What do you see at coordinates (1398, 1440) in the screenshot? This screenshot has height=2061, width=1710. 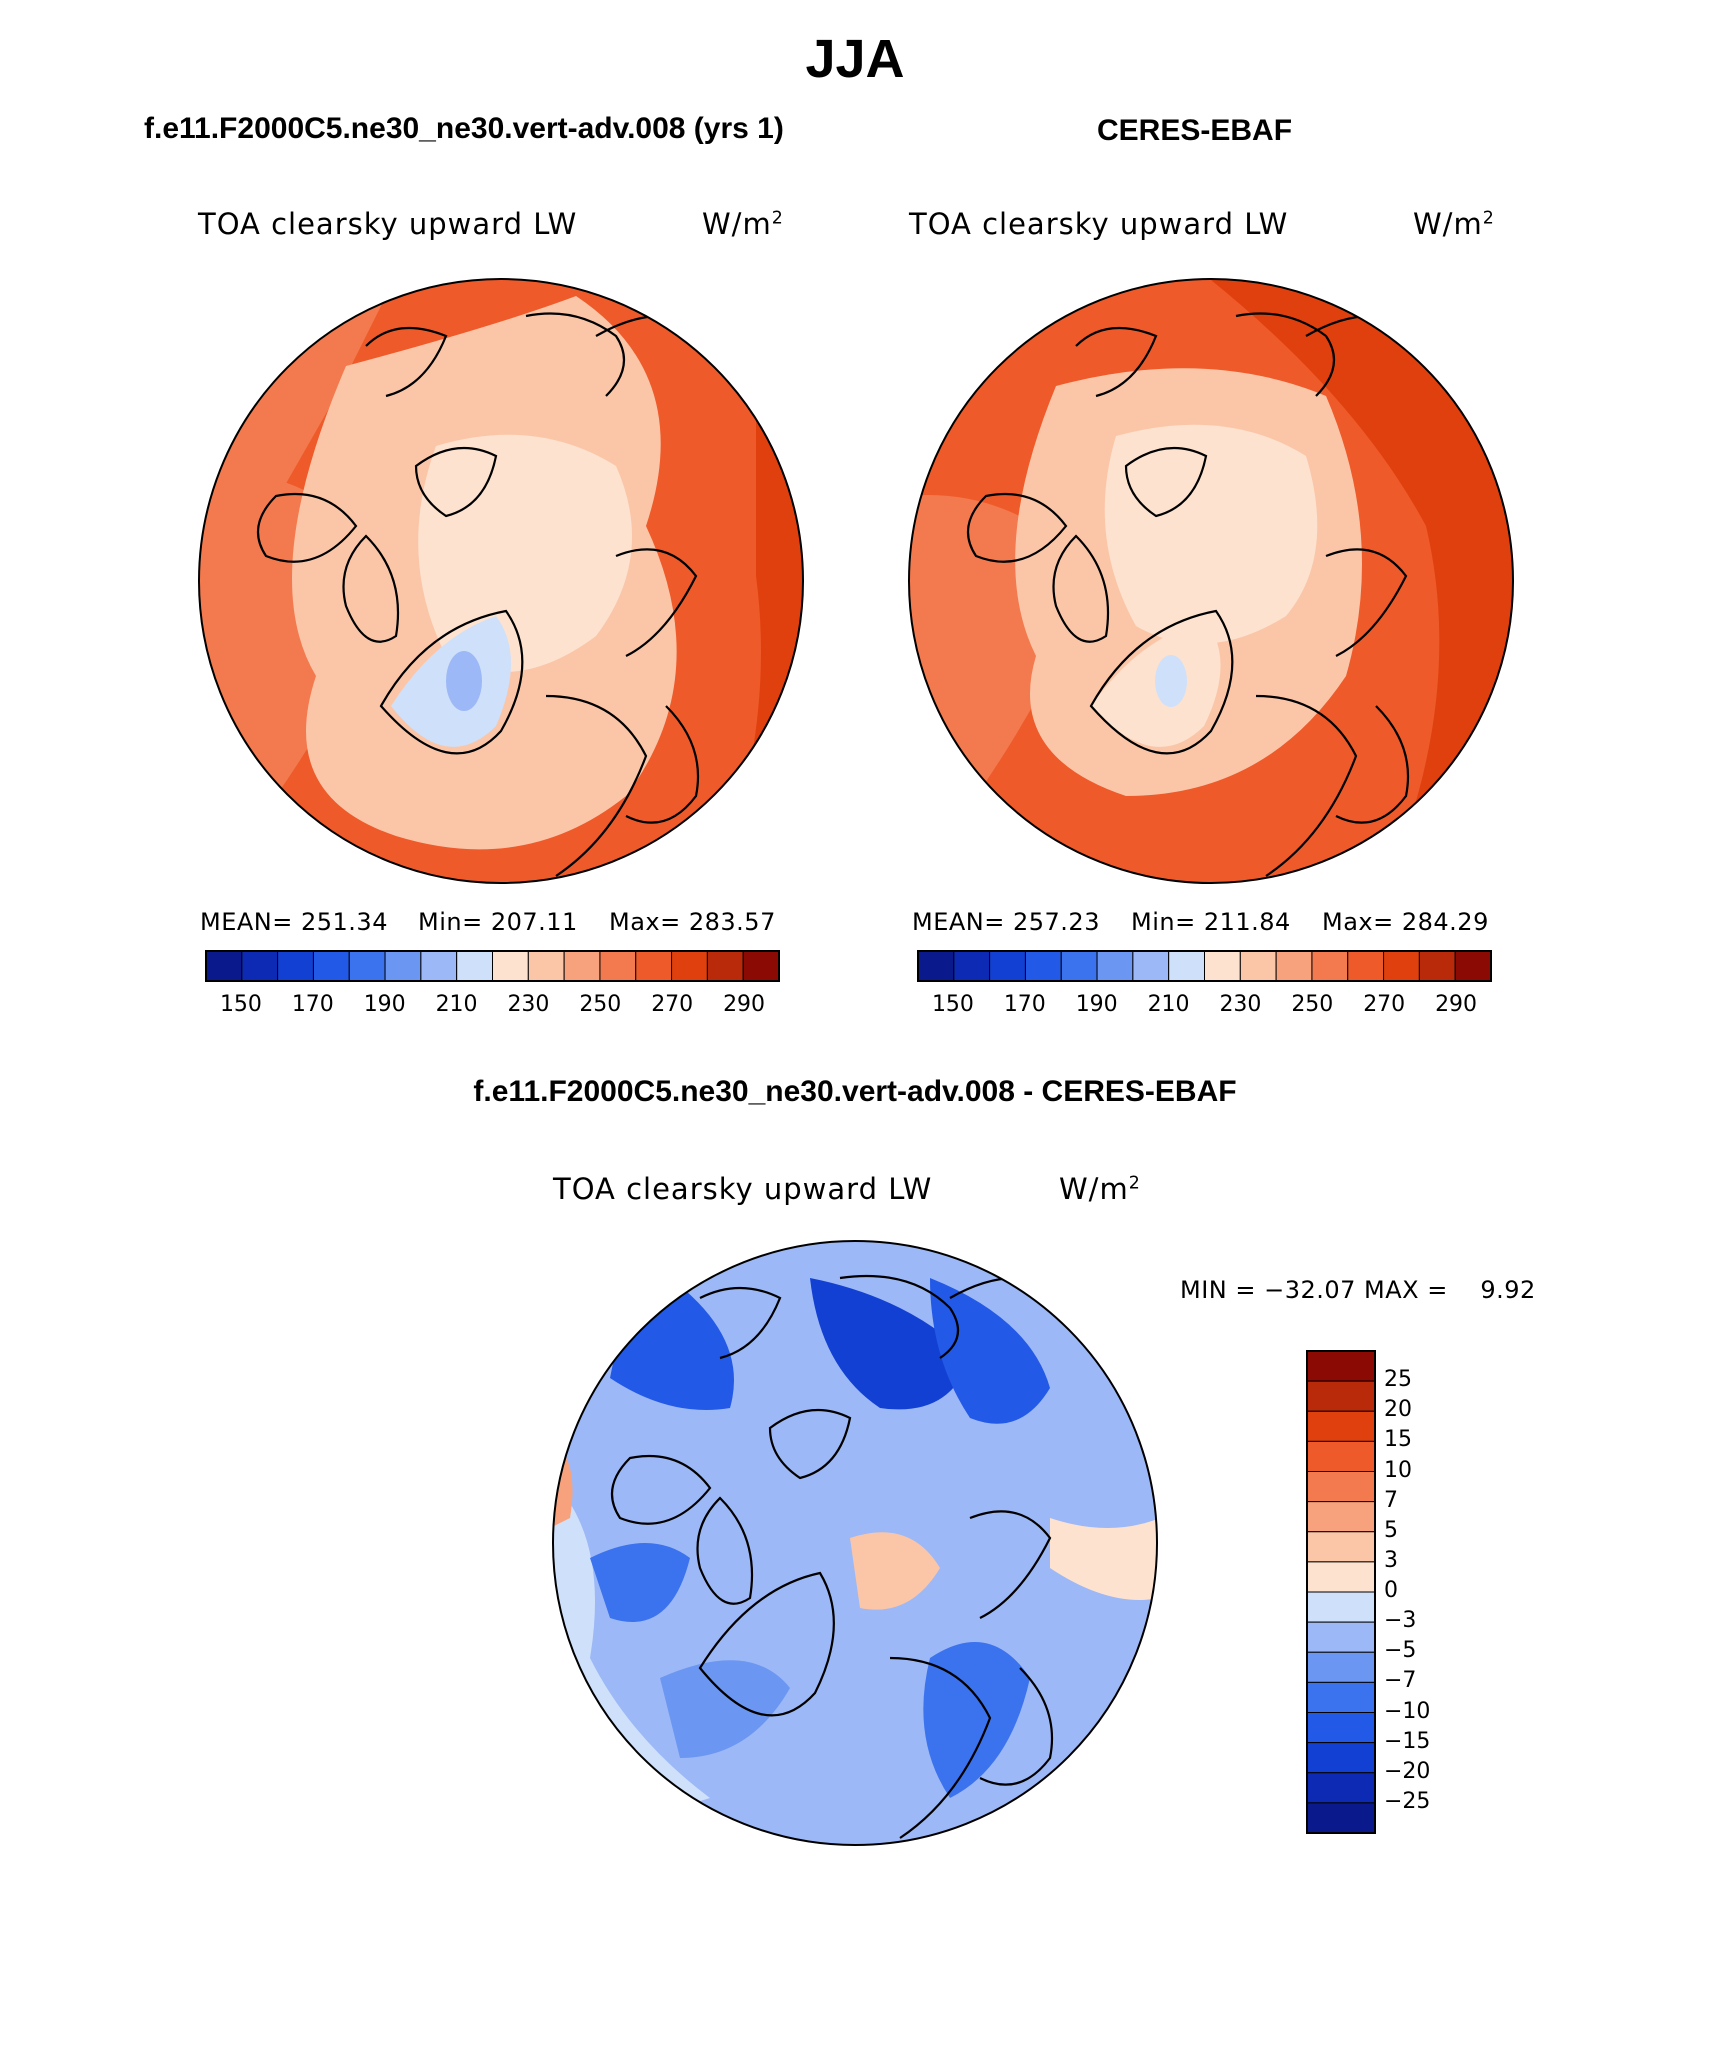 I see `diff-colorbar-tick-label: 15` at bounding box center [1398, 1440].